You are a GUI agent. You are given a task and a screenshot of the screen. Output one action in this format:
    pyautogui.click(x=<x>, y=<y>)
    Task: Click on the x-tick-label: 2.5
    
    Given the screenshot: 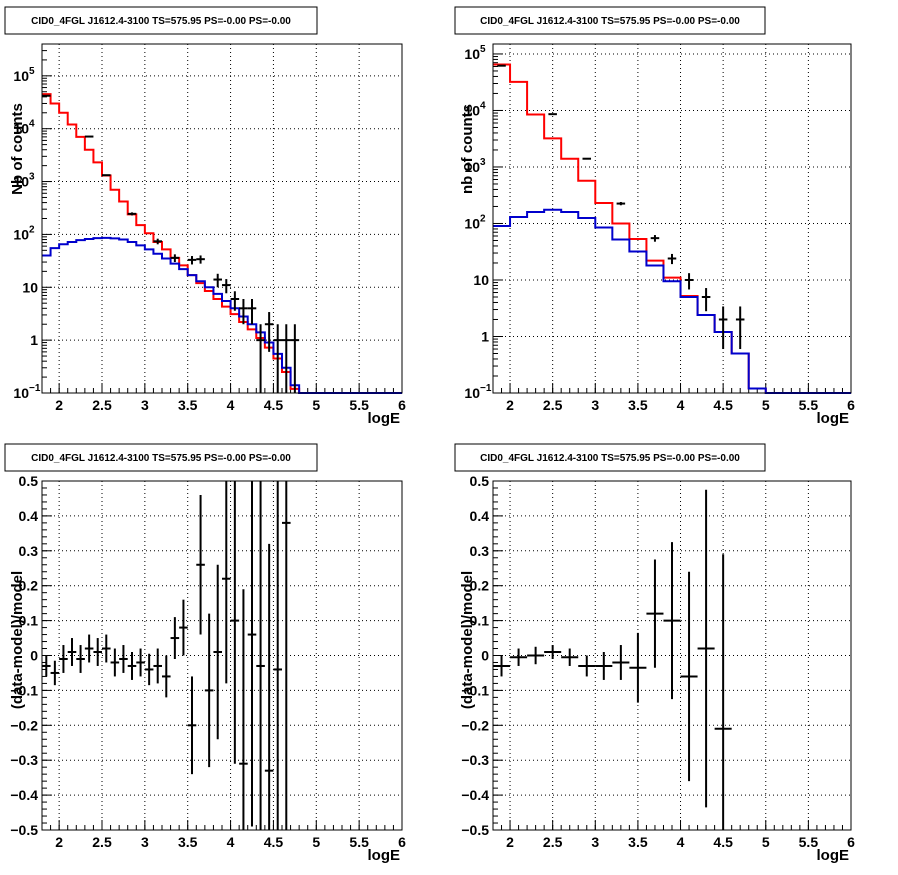 What is the action you would take?
    pyautogui.click(x=102, y=405)
    